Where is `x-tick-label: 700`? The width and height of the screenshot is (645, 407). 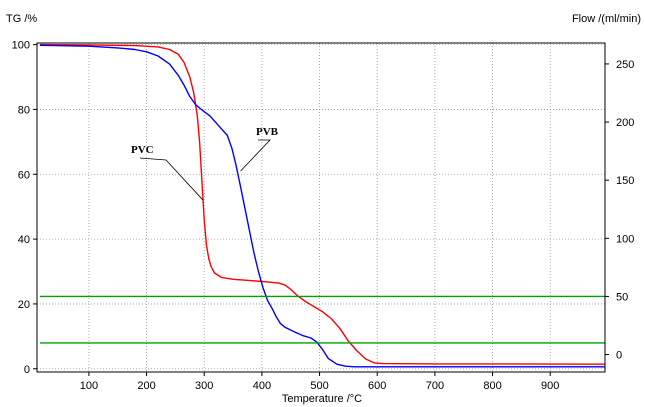
x-tick-label: 700 is located at coordinates (435, 386).